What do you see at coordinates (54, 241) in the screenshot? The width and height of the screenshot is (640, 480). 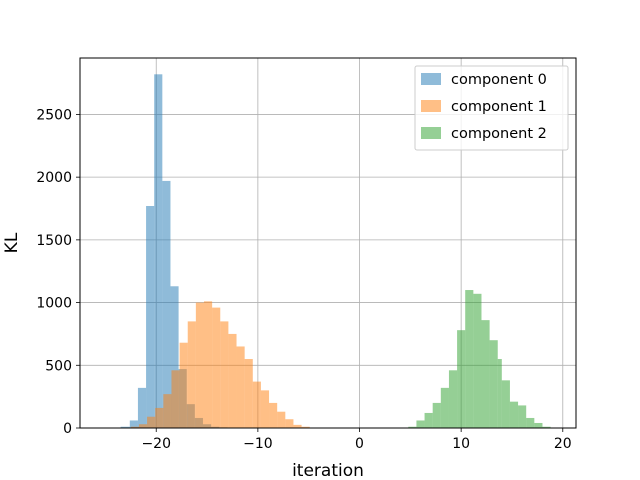 I see `y-tick-label: 1500` at bounding box center [54, 241].